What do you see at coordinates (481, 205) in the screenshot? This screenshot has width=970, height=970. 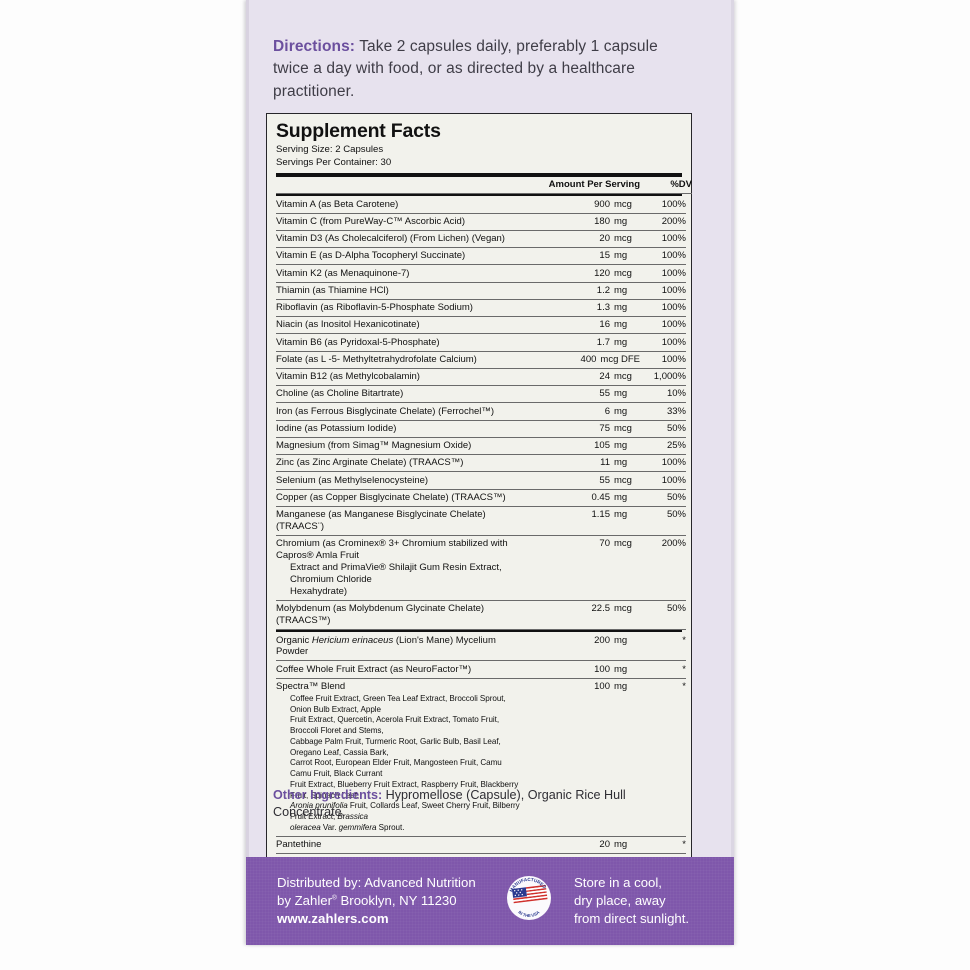 I see `table-row: Vitamin A (as Beta Carotene) 900 mcg 100%` at bounding box center [481, 205].